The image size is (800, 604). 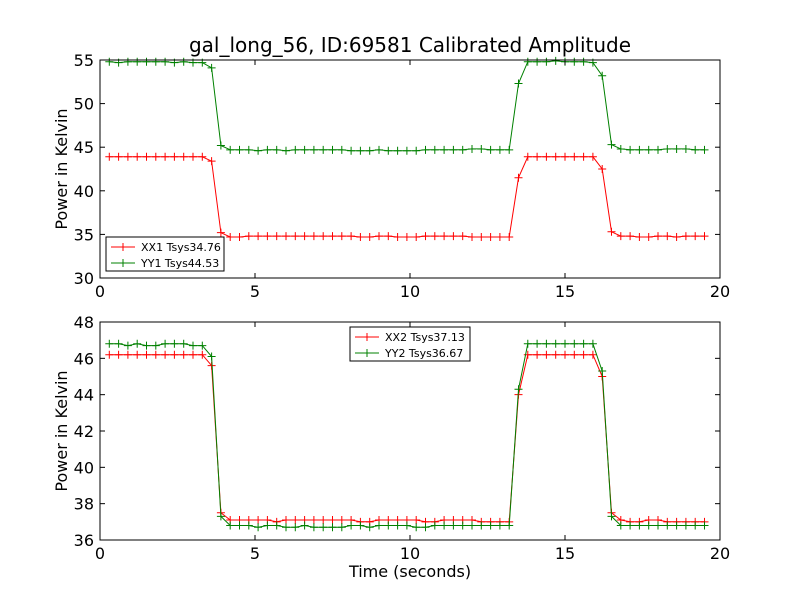 I want to click on y-tick-label: 40, so click(x=84, y=191).